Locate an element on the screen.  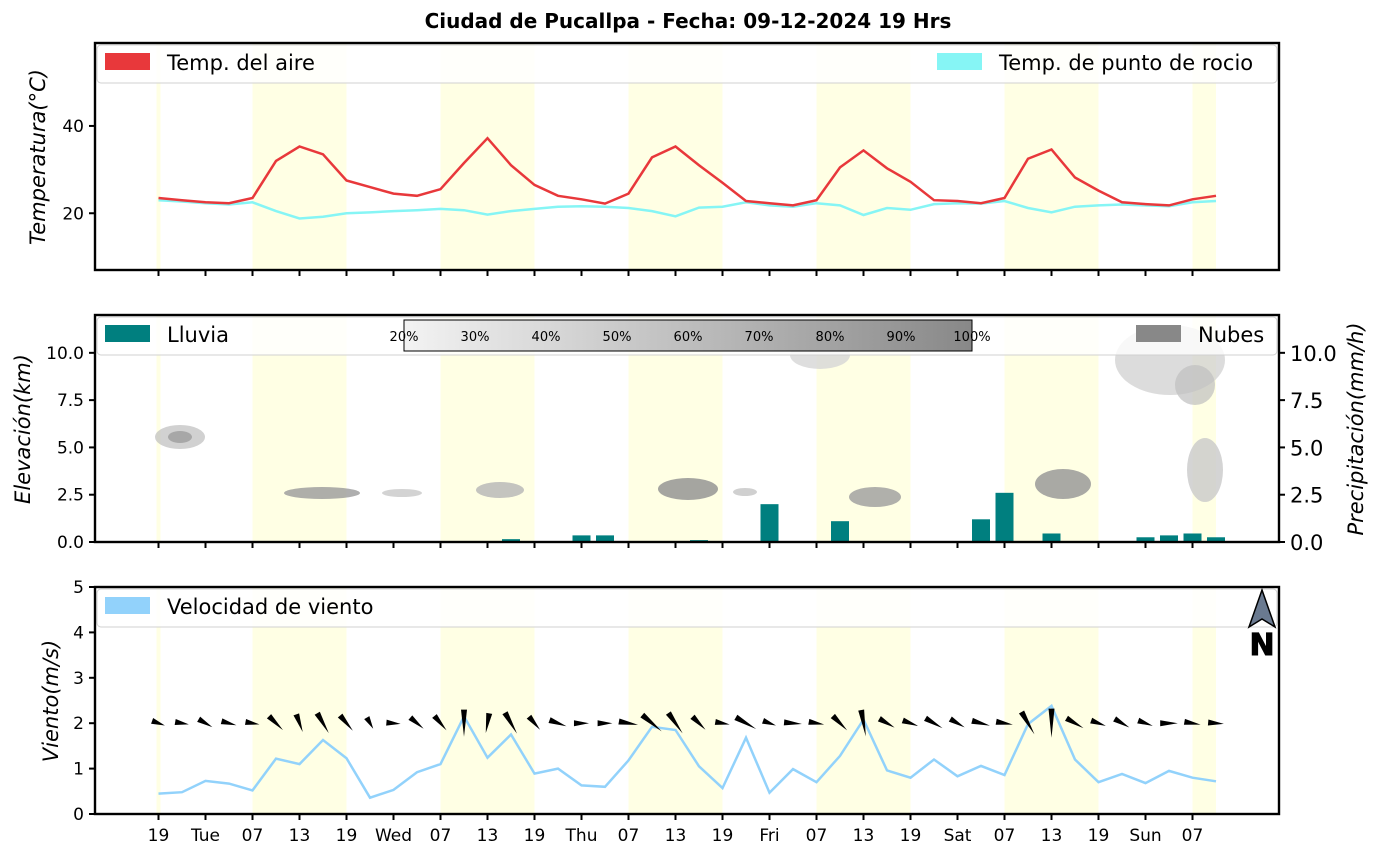
legend-label-rain: Lluvia is located at coordinates (198, 335).